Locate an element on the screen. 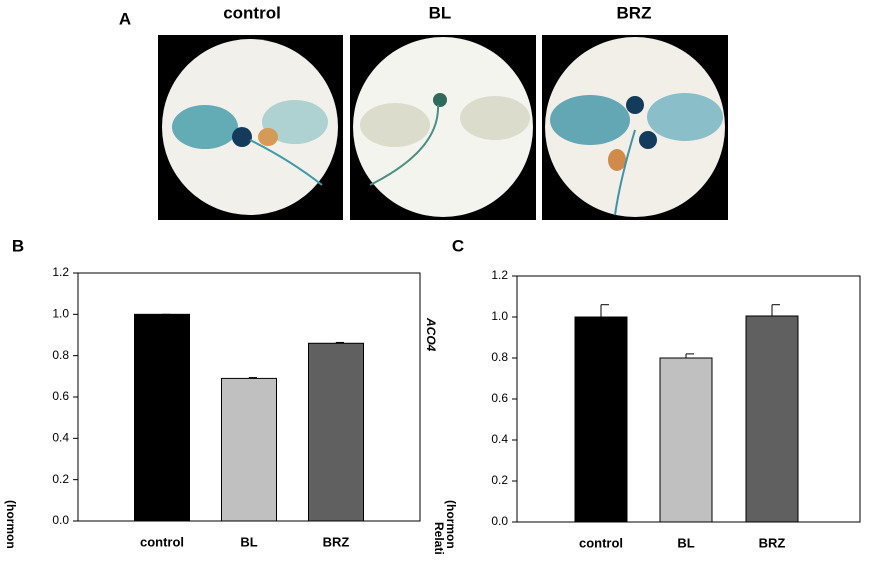 The width and height of the screenshot is (872, 586). panel-label: C is located at coordinates (458, 245).